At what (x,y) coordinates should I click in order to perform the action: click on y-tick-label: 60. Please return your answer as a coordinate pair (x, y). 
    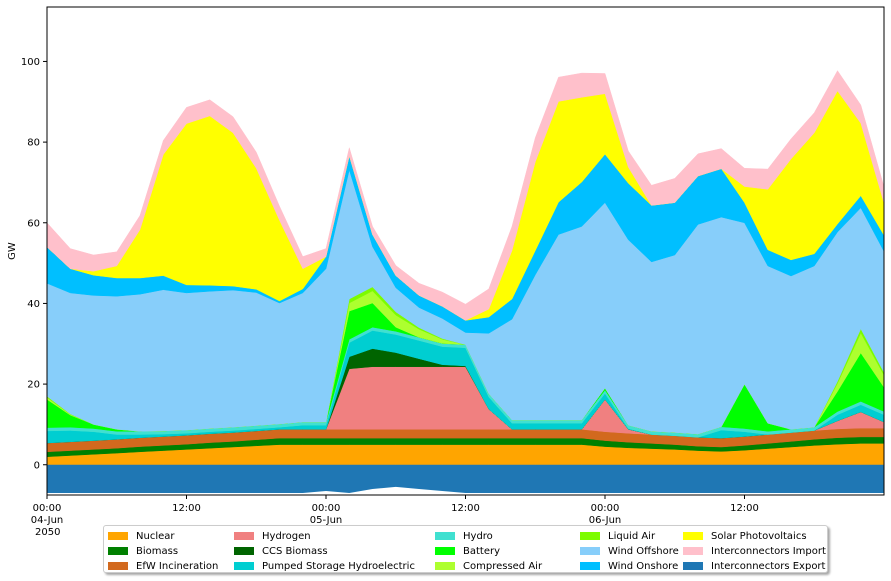
    Looking at the image, I should click on (33, 223).